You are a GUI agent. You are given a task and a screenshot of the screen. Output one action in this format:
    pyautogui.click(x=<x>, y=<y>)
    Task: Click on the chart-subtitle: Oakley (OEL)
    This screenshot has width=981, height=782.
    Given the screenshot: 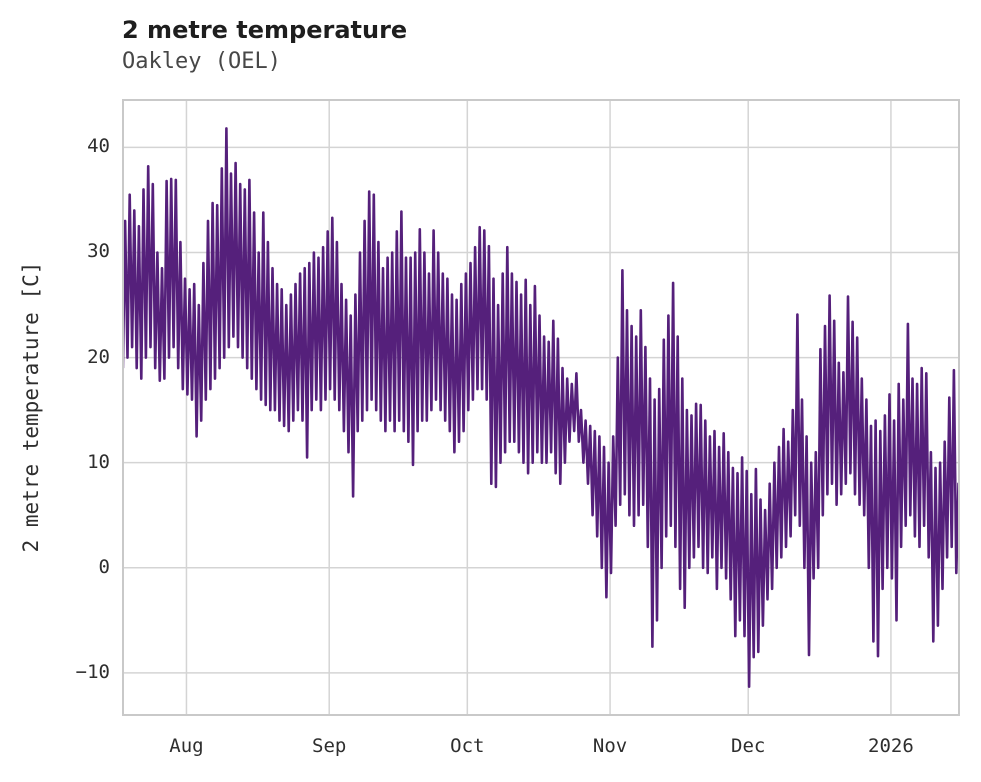 What is the action you would take?
    pyautogui.click(x=201, y=61)
    